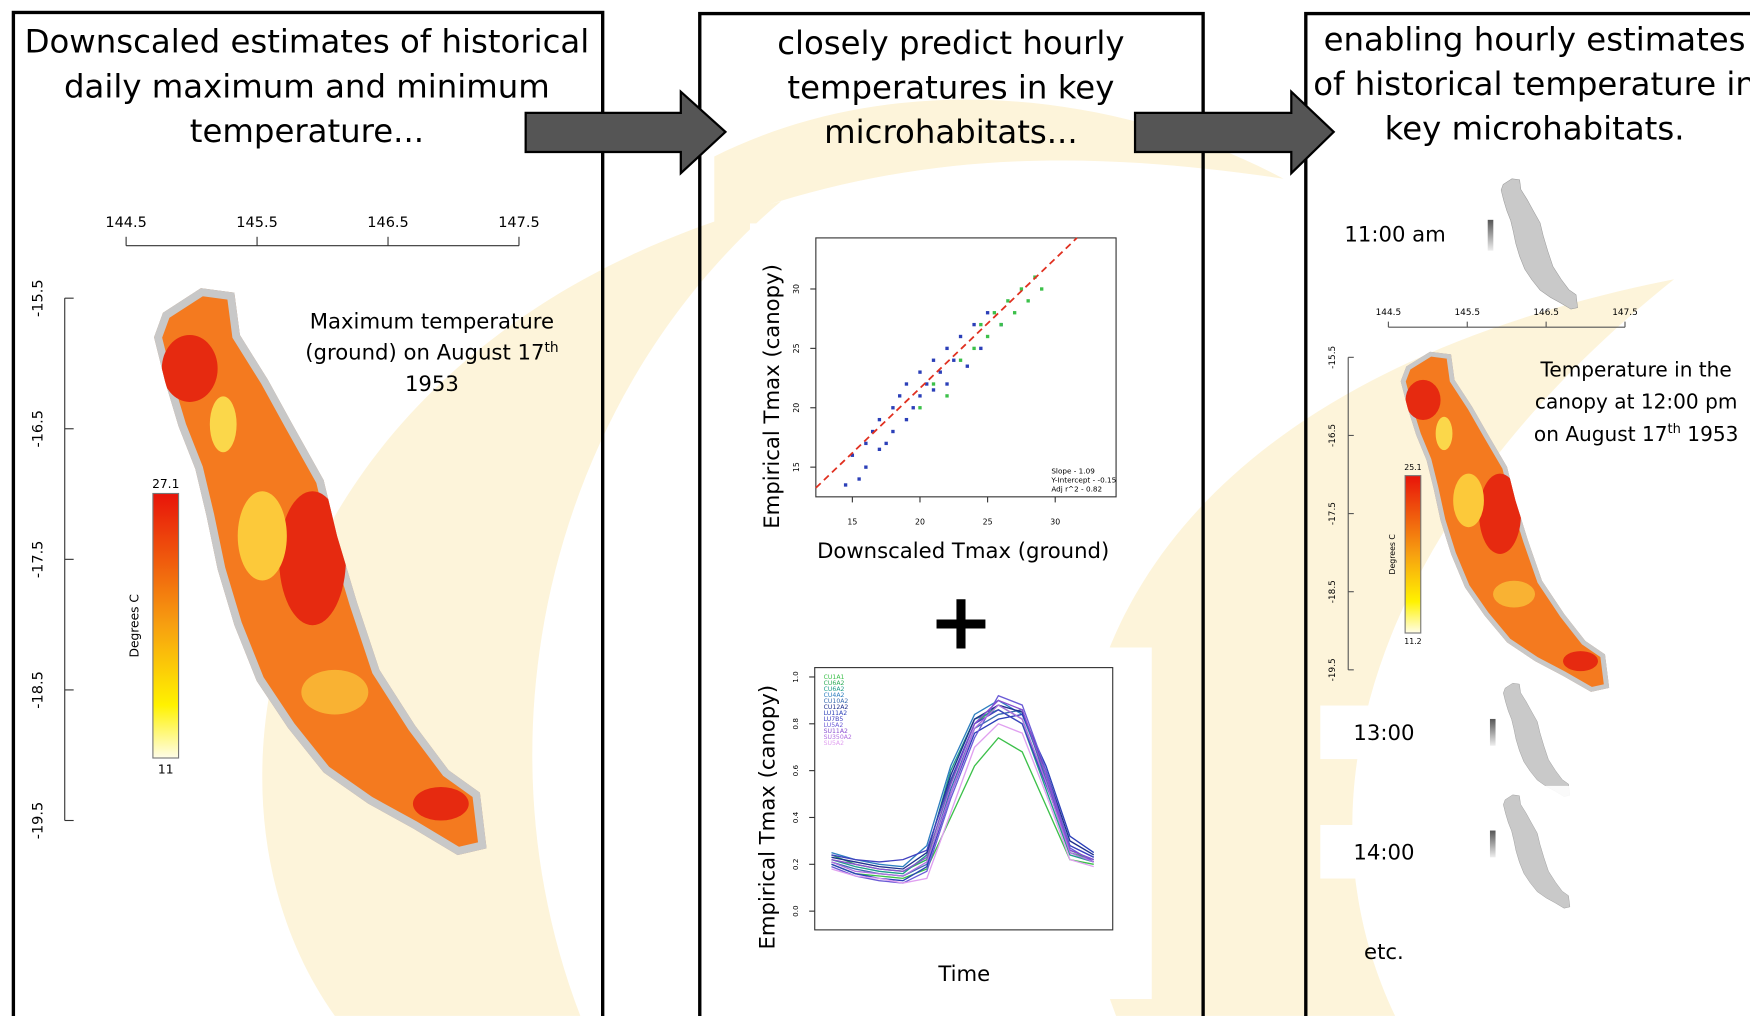 This screenshot has height=1016, width=1750. Describe the element at coordinates (1333, 357) in the screenshot. I see `y-tick-label: -15.5` at that location.